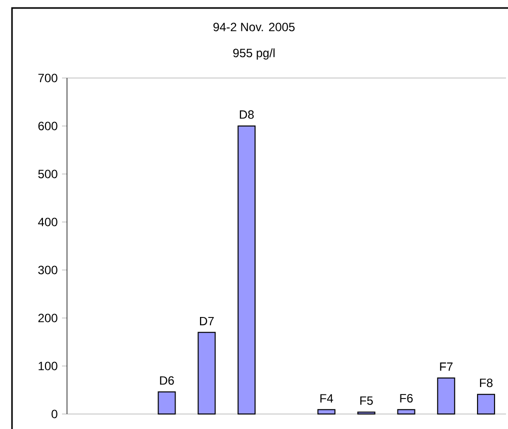 The width and height of the screenshot is (508, 429). I want to click on y-tick-label: 200, so click(48, 318).